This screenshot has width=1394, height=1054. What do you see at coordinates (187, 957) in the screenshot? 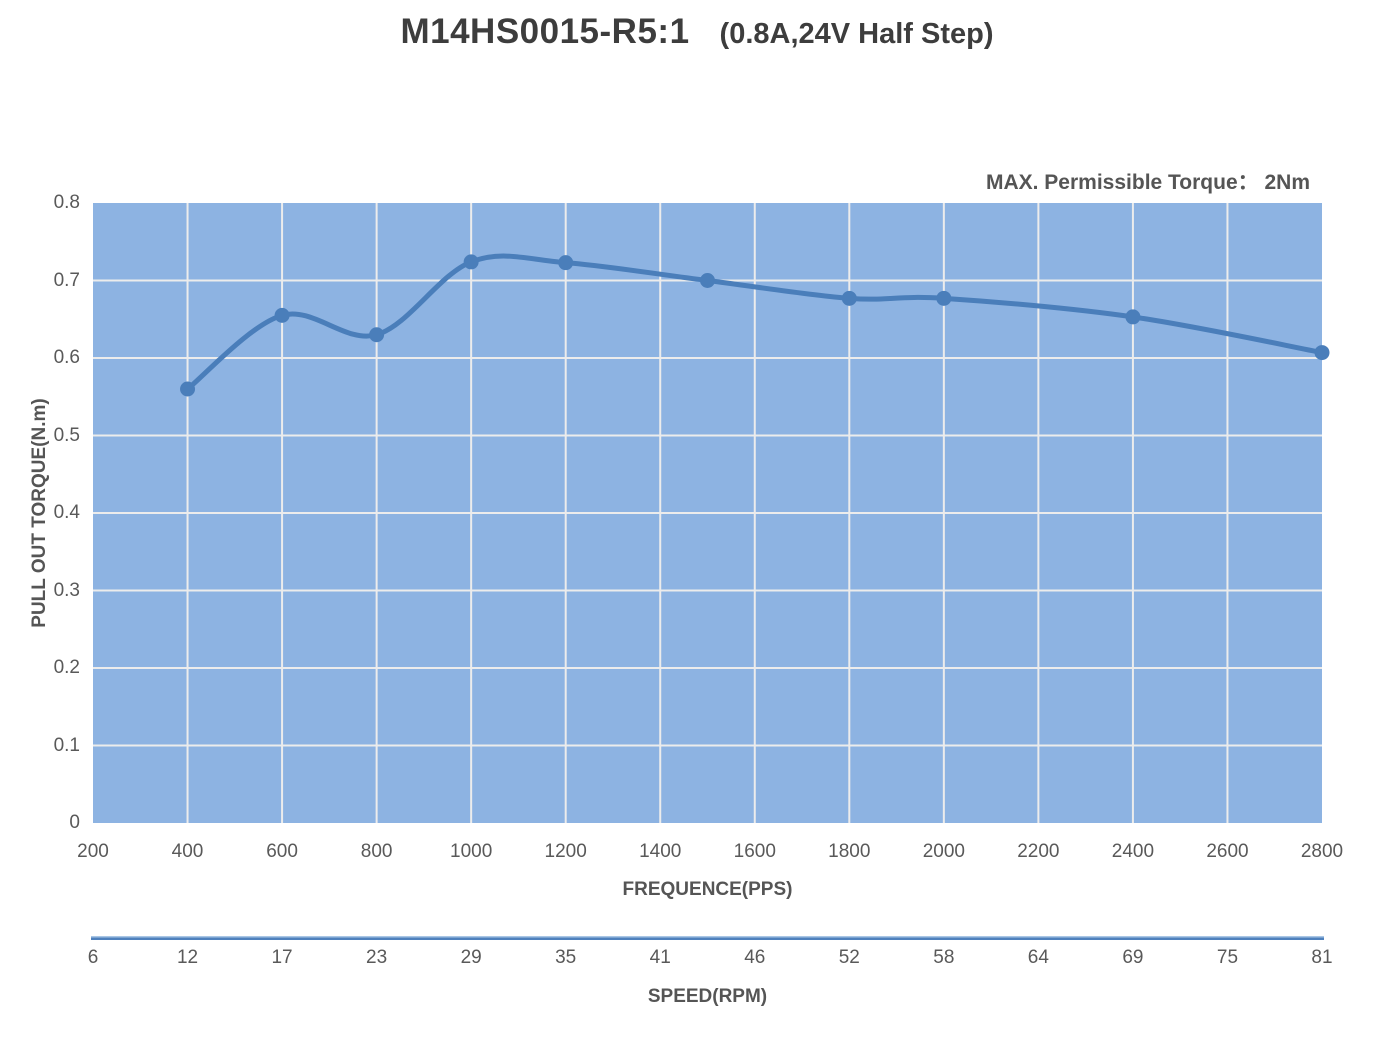
I see `speed-tick-label: 12` at bounding box center [187, 957].